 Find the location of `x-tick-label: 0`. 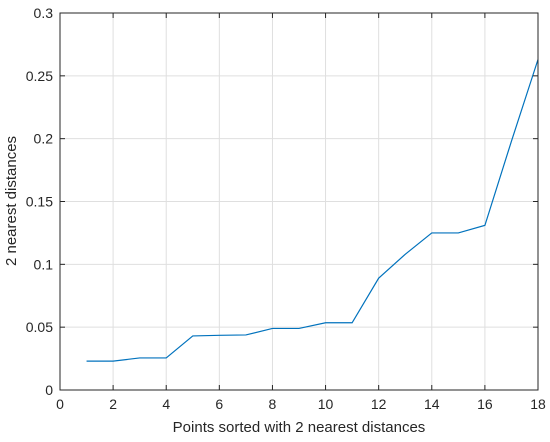

x-tick-label: 0 is located at coordinates (60, 404).